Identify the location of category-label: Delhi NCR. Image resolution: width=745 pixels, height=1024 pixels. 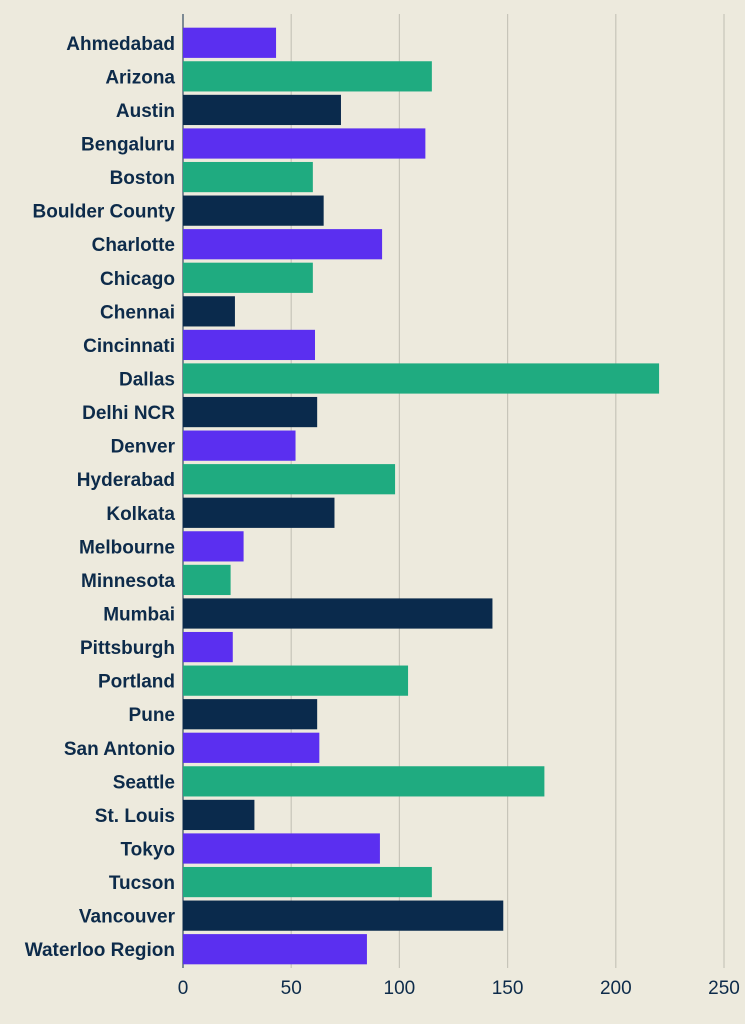
(128, 413).